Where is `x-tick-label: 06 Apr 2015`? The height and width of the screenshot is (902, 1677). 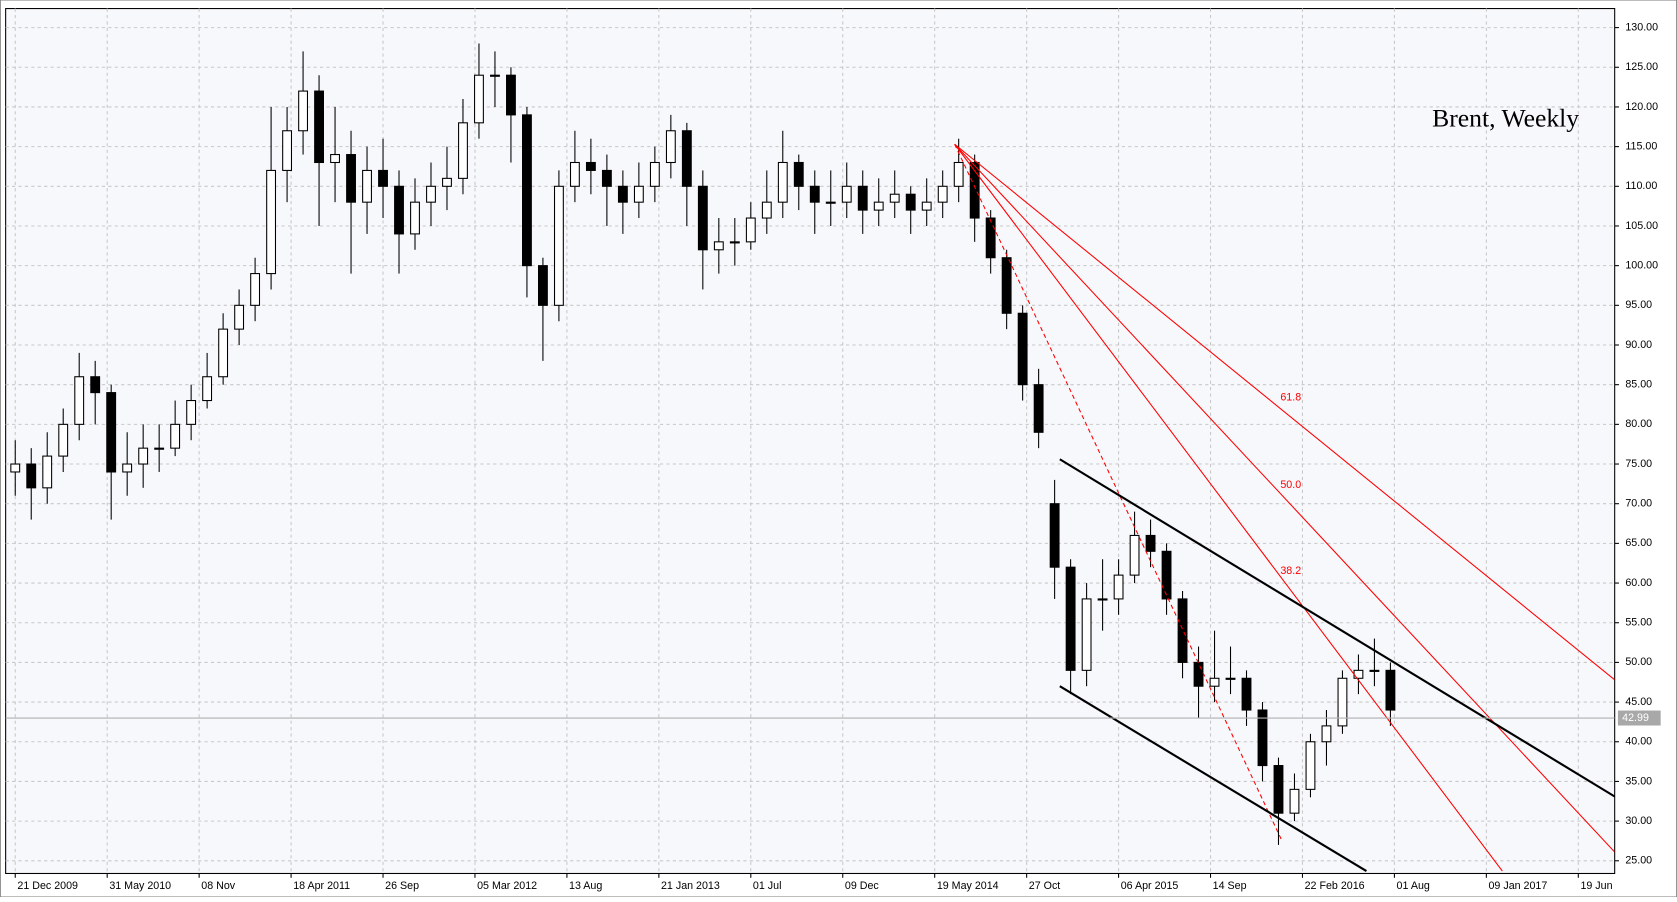
x-tick-label: 06 Apr 2015 is located at coordinates (1150, 886).